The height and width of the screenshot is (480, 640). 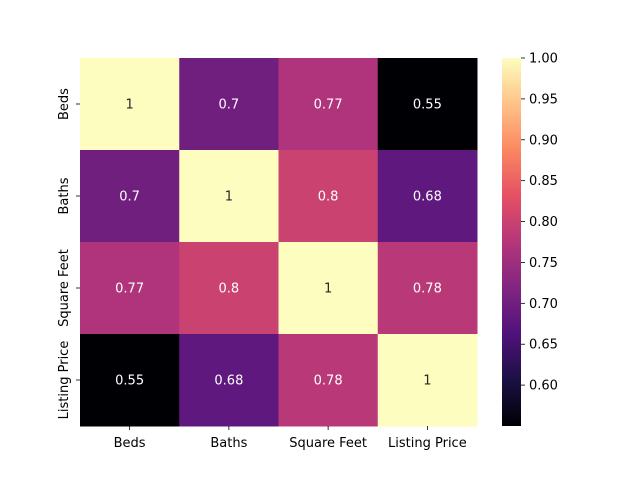 I want to click on heatmap-cell-label-r1-c1: 1, so click(x=229, y=197).